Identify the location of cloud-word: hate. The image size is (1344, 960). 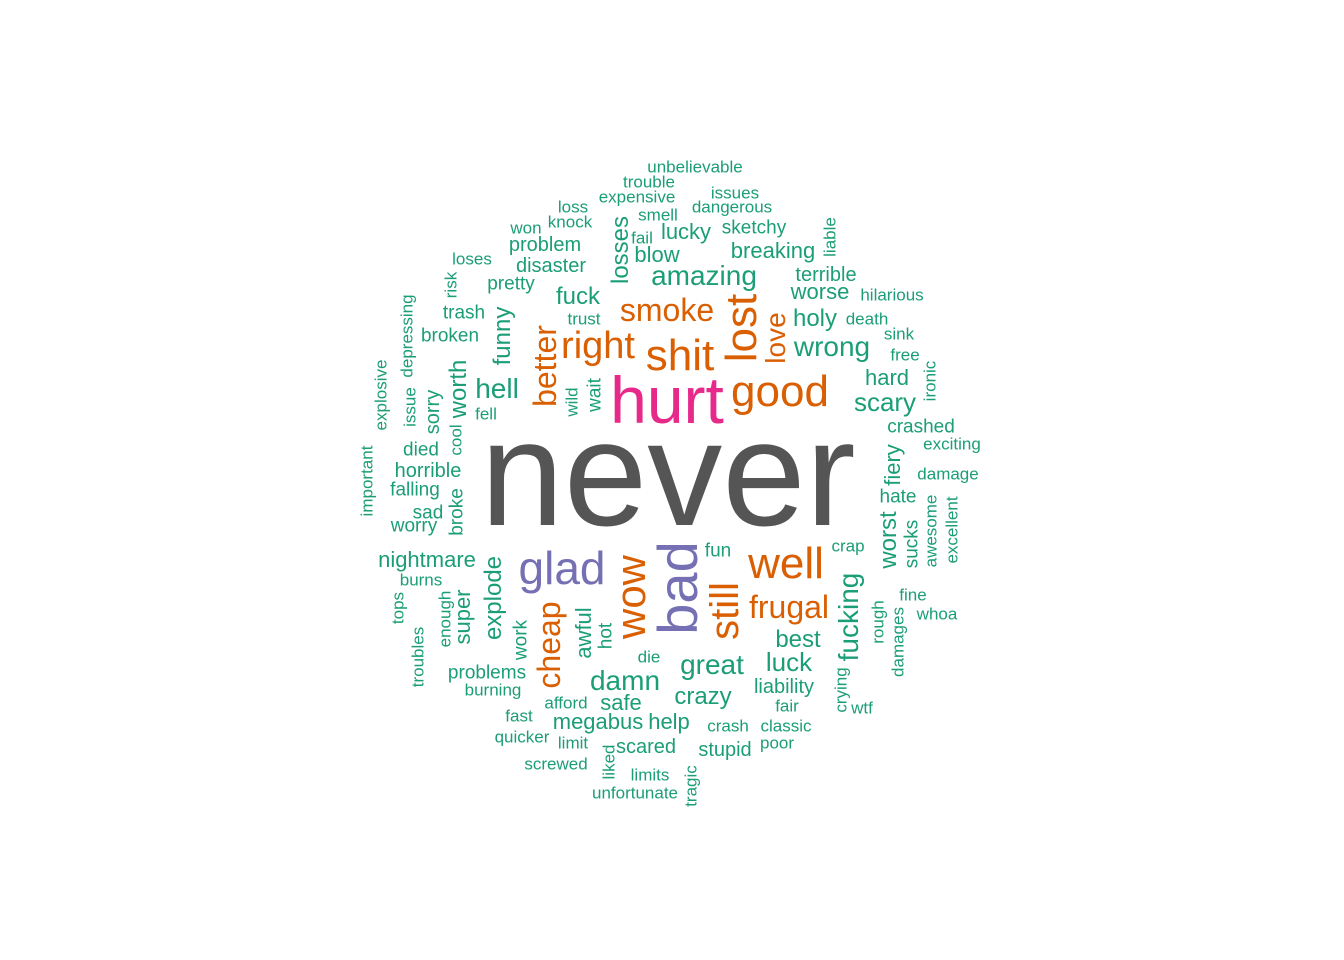
(898, 497).